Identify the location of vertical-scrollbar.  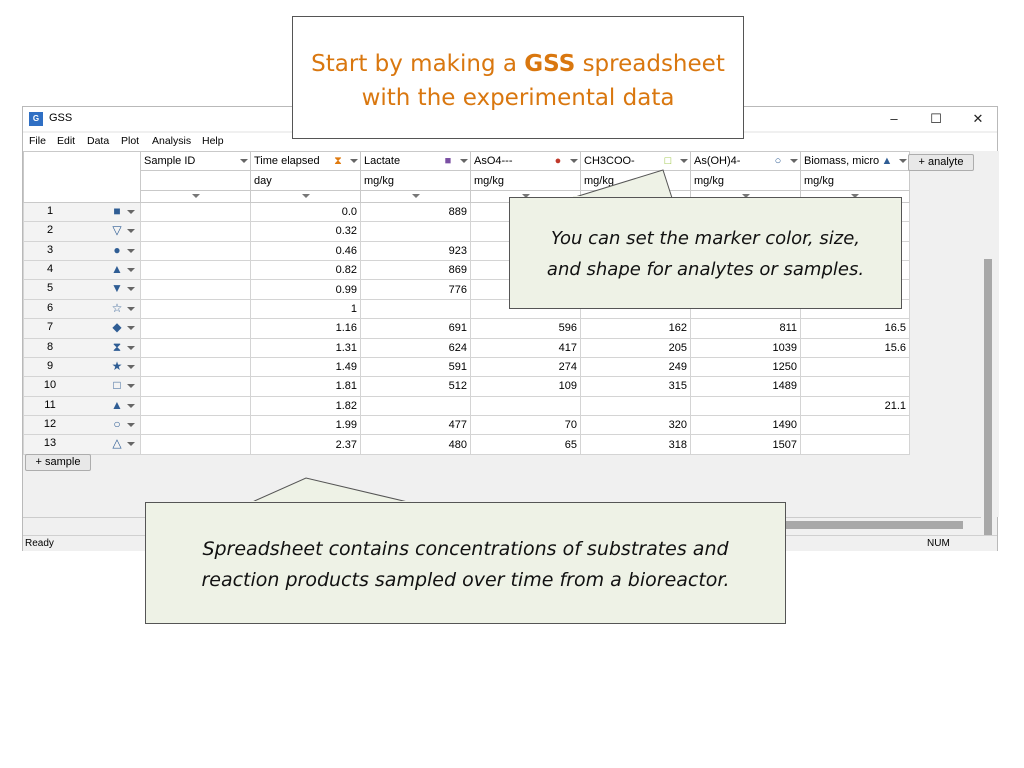
(987, 402).